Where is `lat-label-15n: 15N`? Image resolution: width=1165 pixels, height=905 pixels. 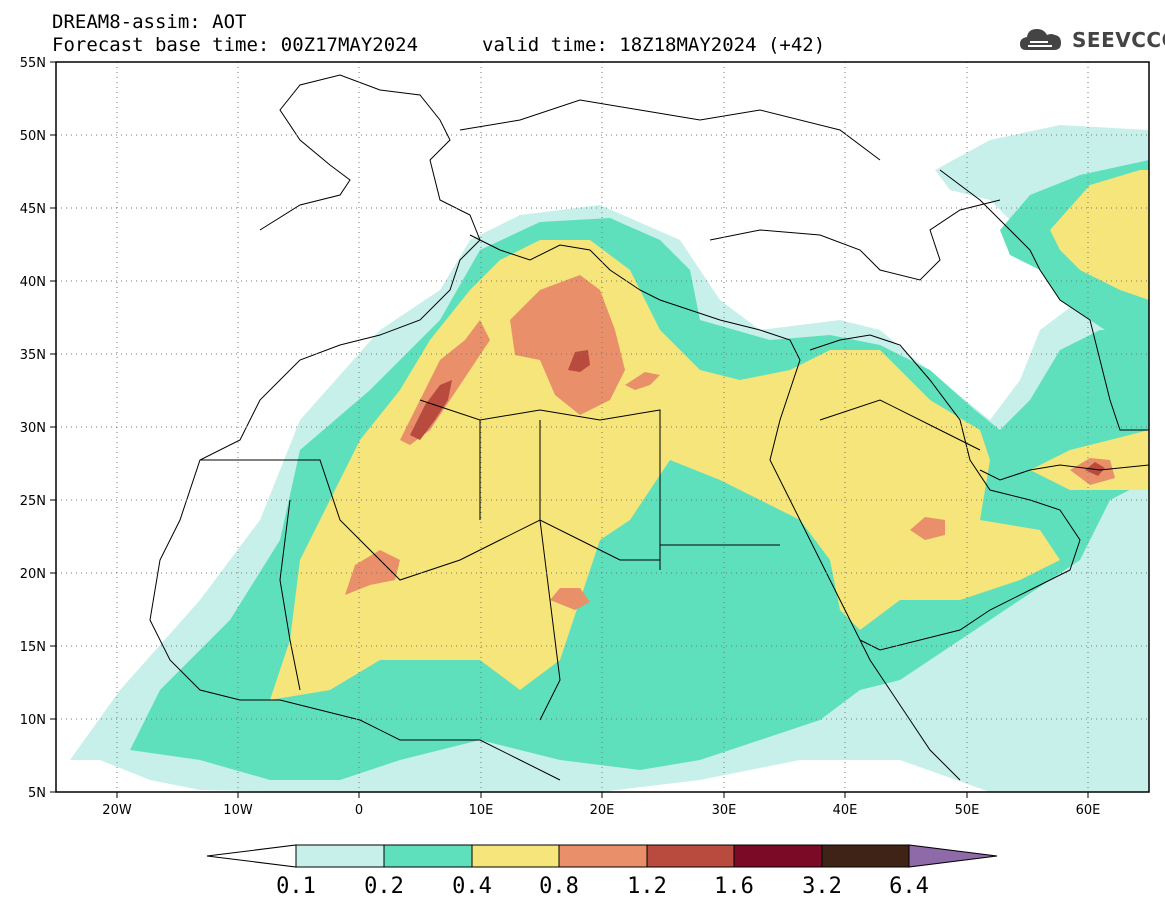 lat-label-15n: 15N is located at coordinates (33, 647).